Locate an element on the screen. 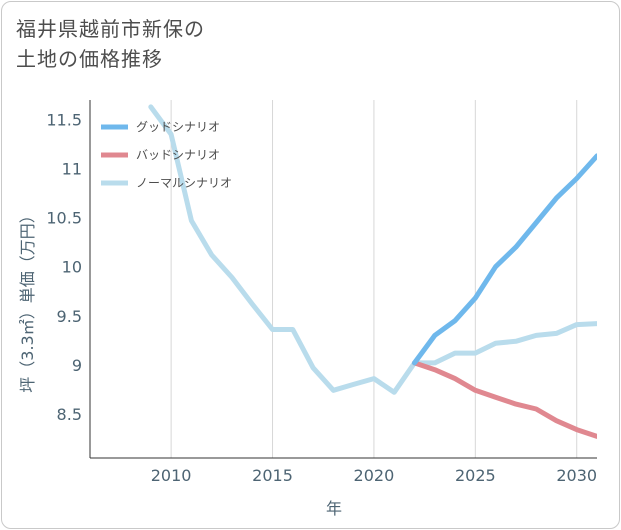  y-tick-label: 9.5 is located at coordinates (69, 316).